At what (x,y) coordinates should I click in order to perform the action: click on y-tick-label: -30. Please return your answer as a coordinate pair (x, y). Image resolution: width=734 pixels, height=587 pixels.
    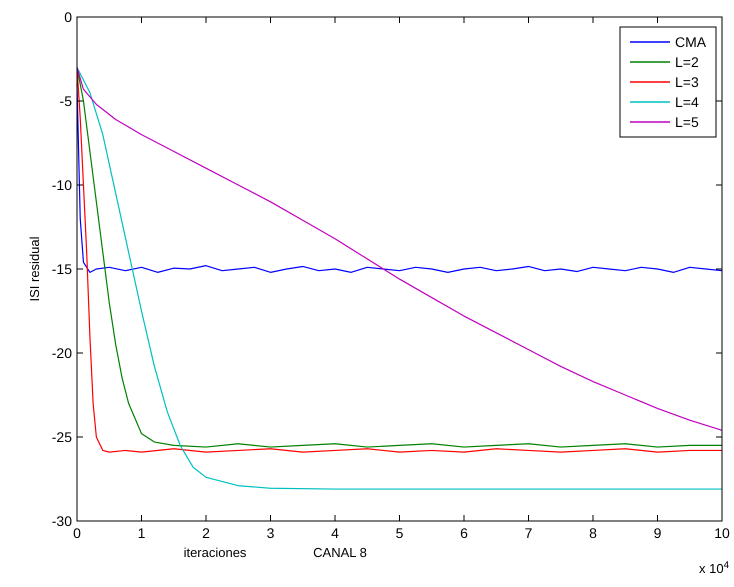
    Looking at the image, I should click on (62, 521).